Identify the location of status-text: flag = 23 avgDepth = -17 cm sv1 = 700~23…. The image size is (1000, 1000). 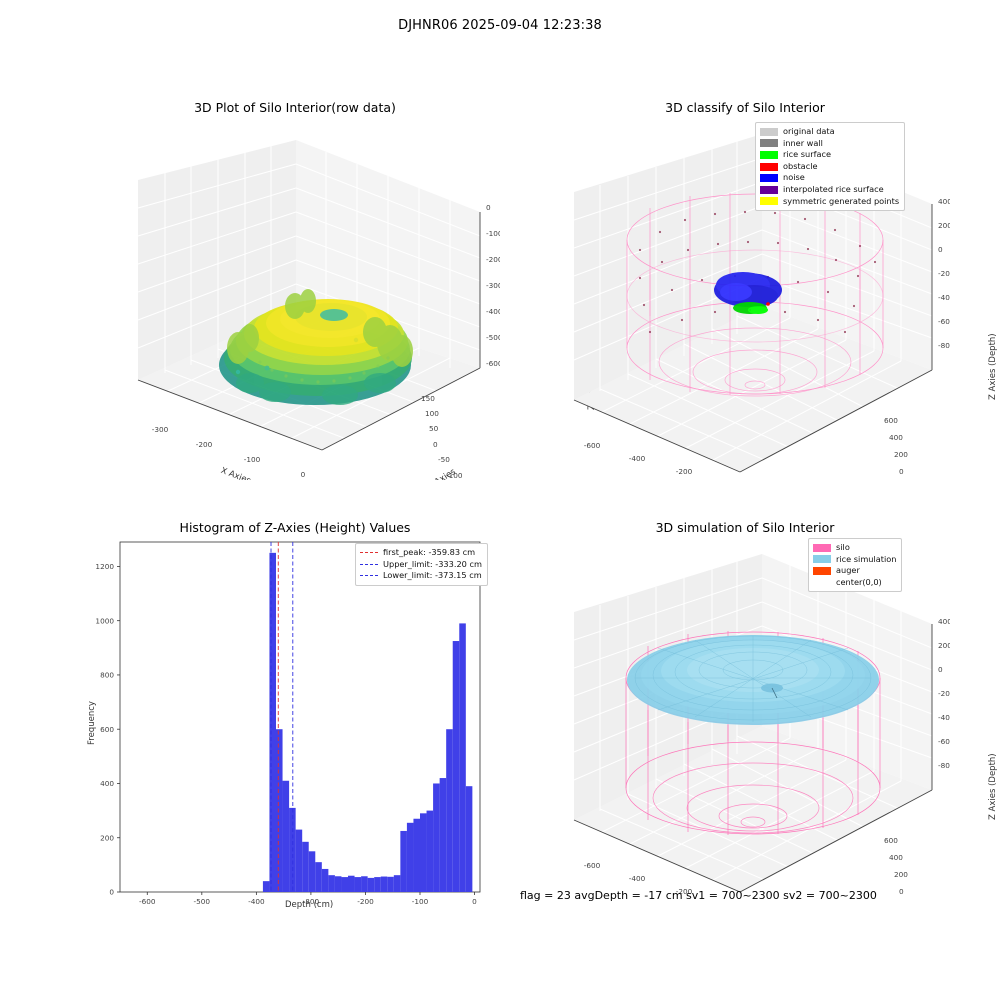
(698, 895).